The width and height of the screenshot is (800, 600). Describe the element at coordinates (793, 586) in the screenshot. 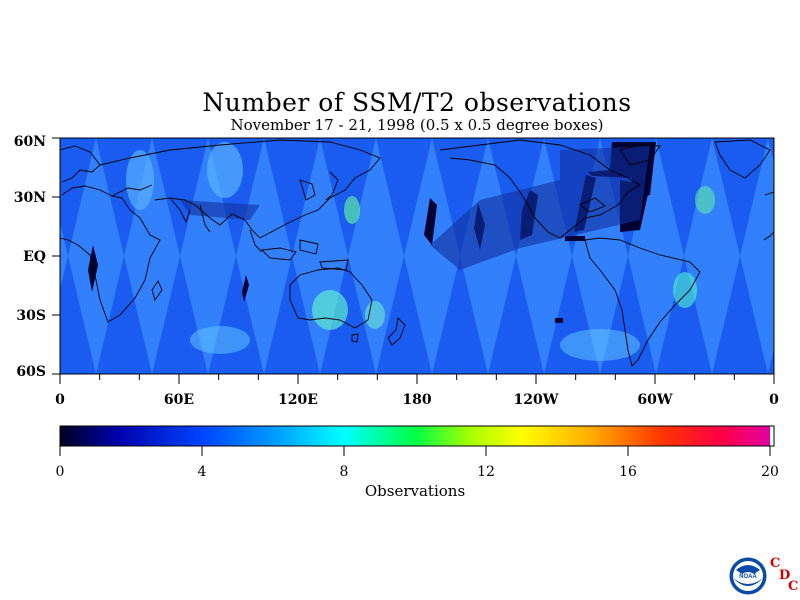

I see `cdc-letter-c2: C` at that location.